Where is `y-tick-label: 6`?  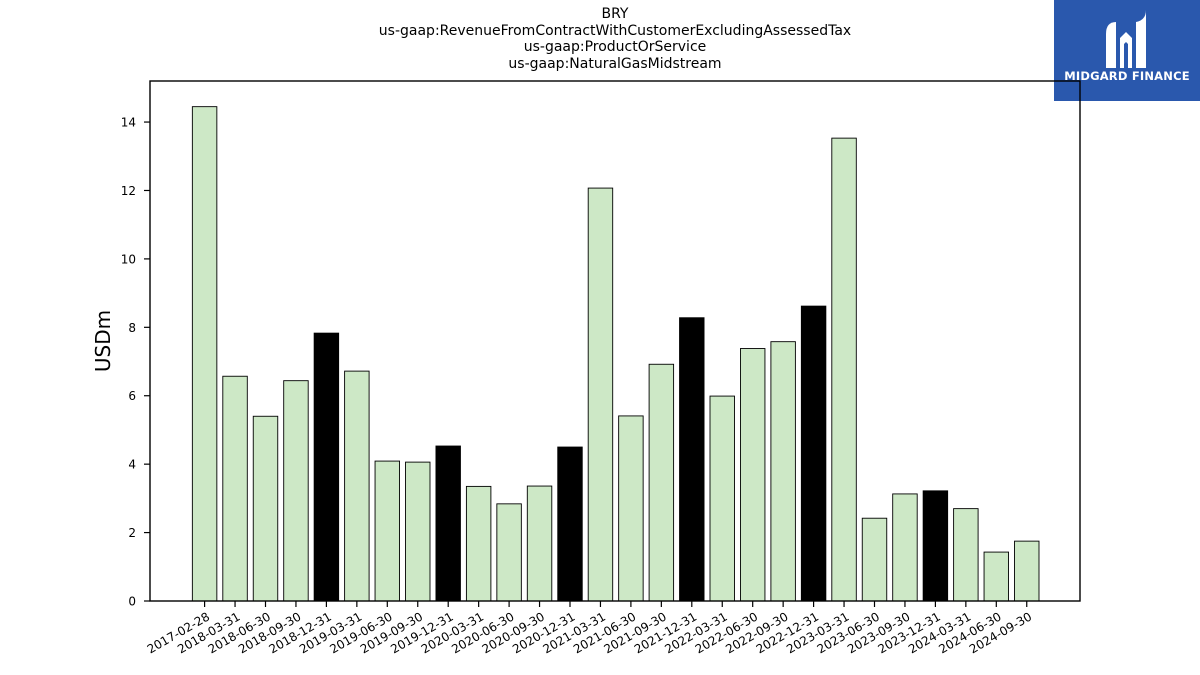 y-tick-label: 6 is located at coordinates (132, 396).